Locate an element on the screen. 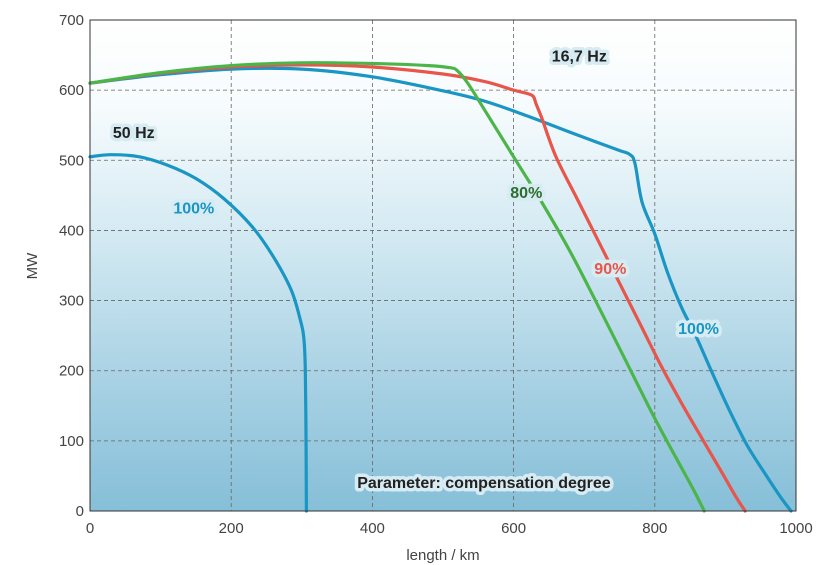 This screenshot has width=832, height=565. annotation-halo: 90% is located at coordinates (610, 269).